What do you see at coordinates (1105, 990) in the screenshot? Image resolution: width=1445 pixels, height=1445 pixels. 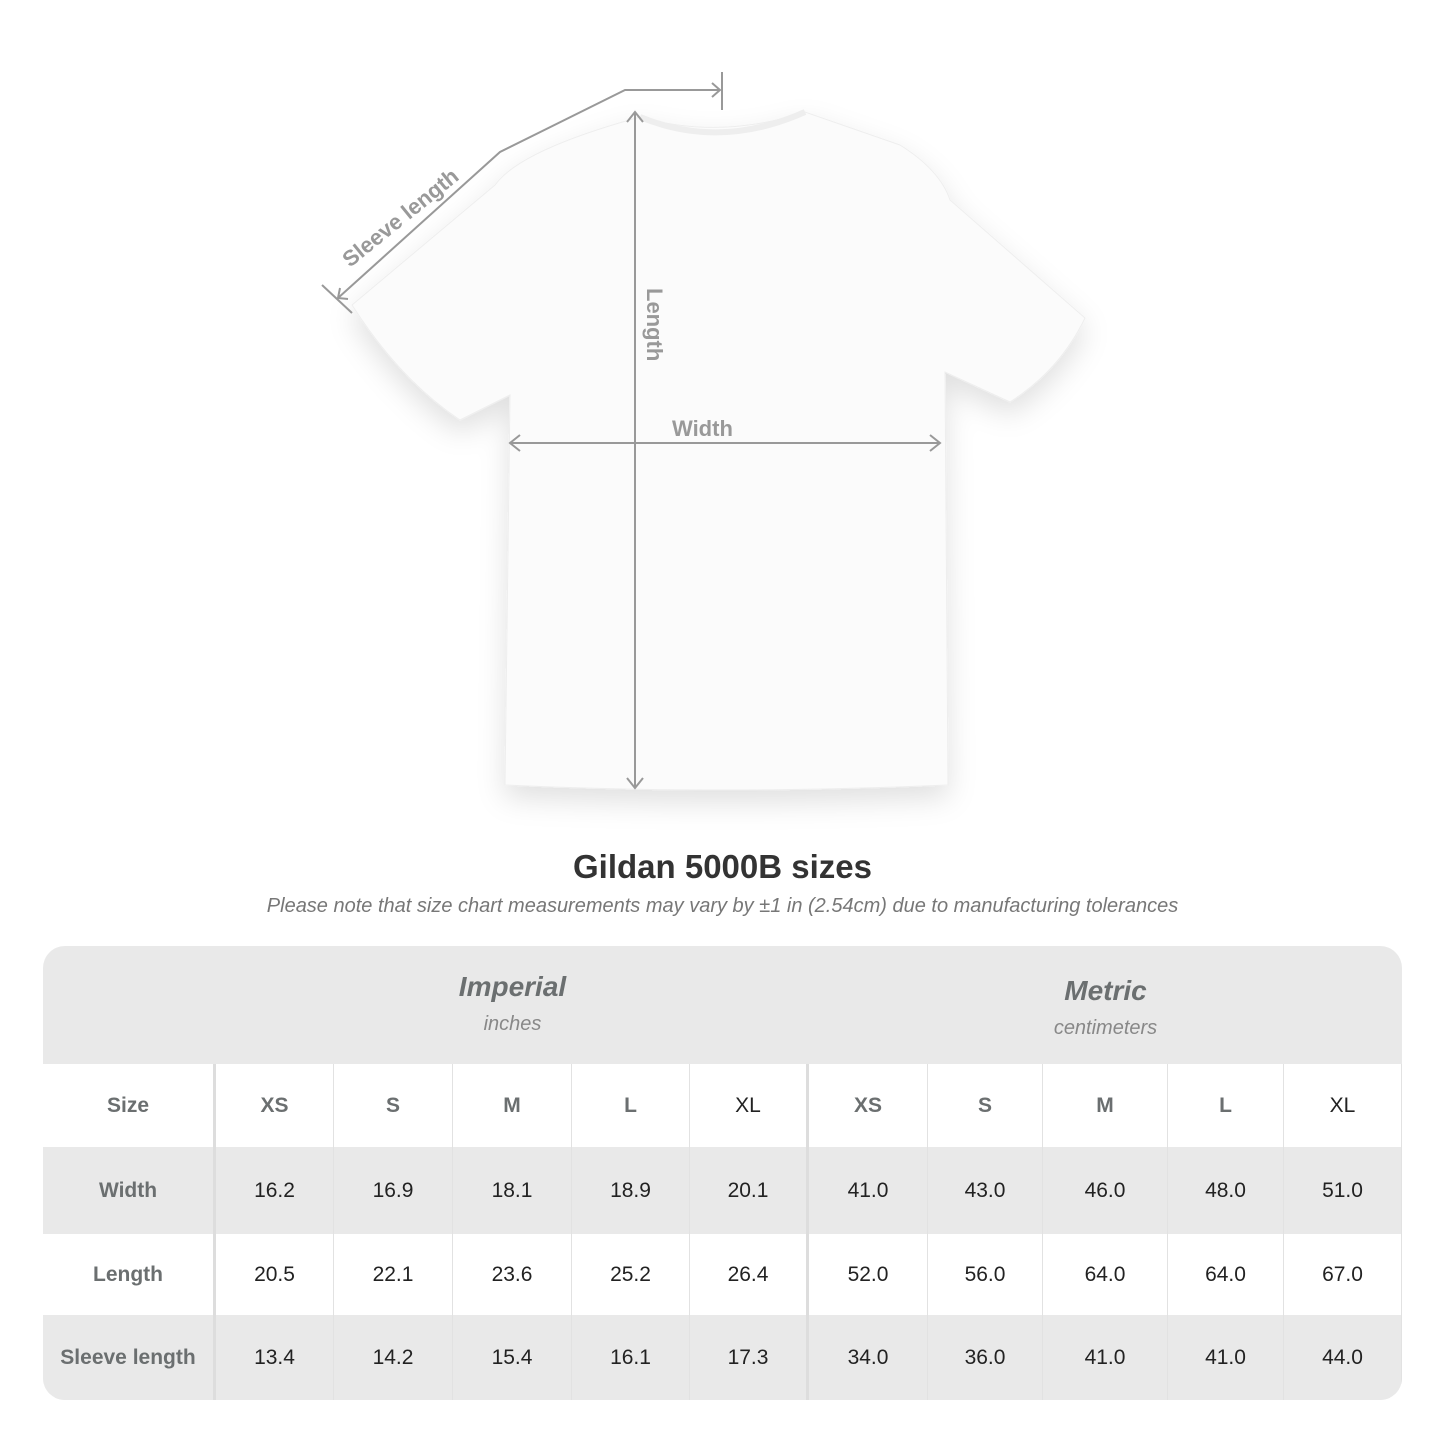 I see `metric-title: Metric` at bounding box center [1105, 990].